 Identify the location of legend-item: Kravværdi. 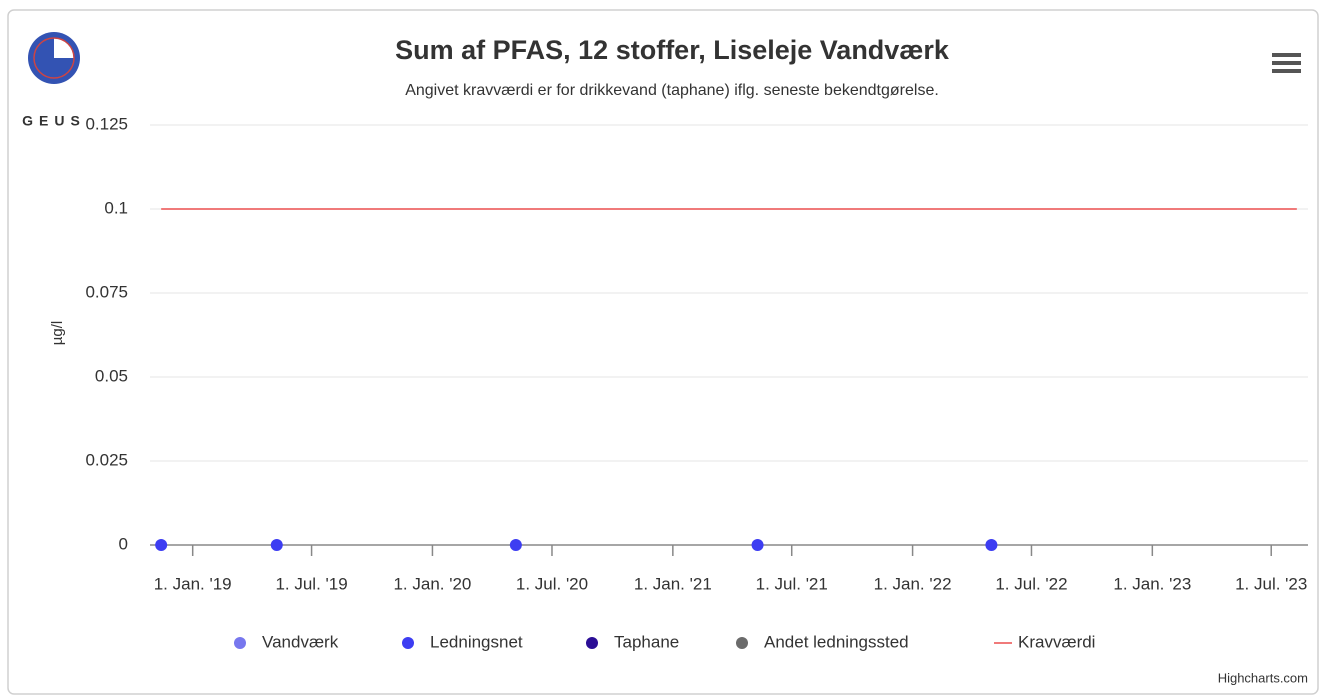
(1044, 641).